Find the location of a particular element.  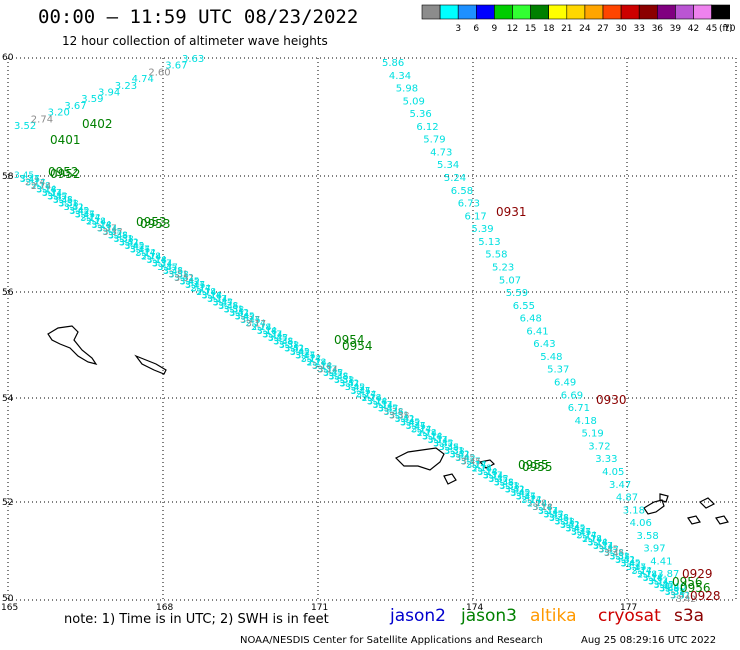

pass-time-label: 0955 is located at coordinates (537, 467).